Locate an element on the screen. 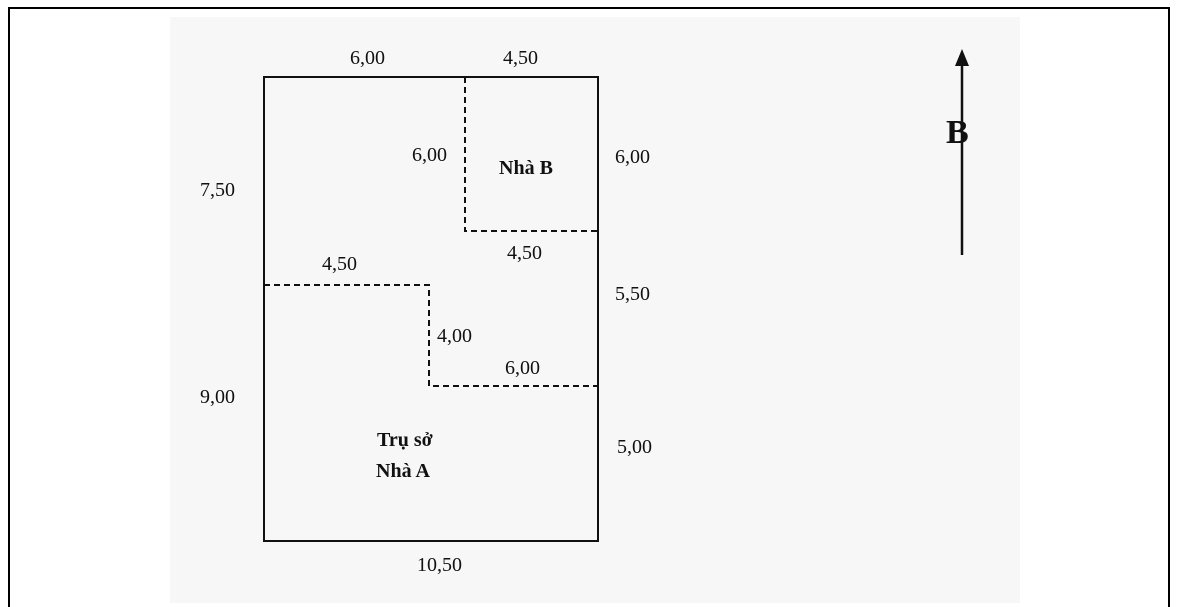 The image size is (1179, 607). dim-house-b-height: 6,00 is located at coordinates (429, 155).